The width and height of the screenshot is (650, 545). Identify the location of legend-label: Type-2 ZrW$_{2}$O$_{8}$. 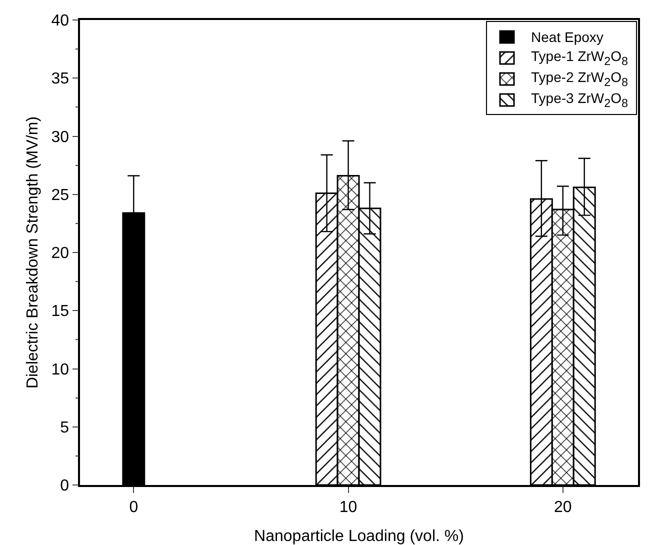
(579, 78).